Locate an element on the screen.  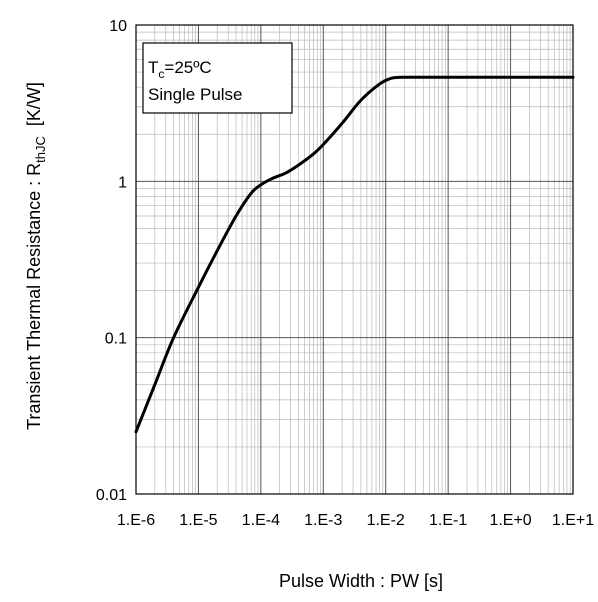
y-tick-label: 1 is located at coordinates (122, 182).